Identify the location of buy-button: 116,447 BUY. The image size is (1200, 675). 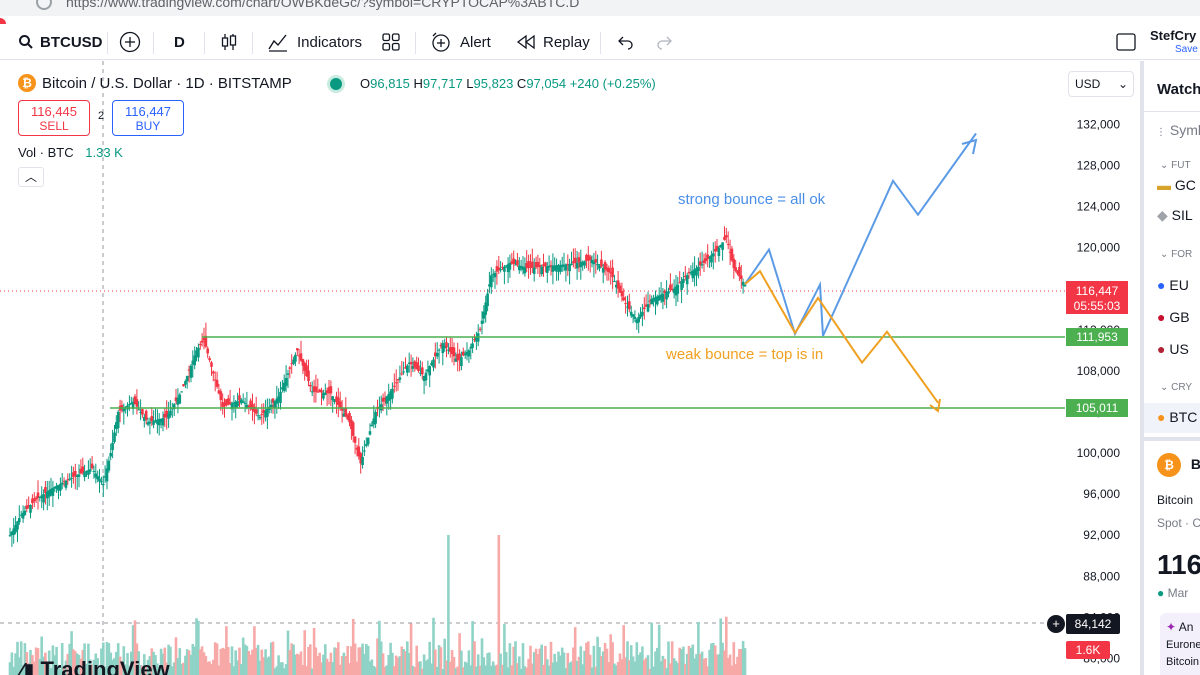
(148, 118).